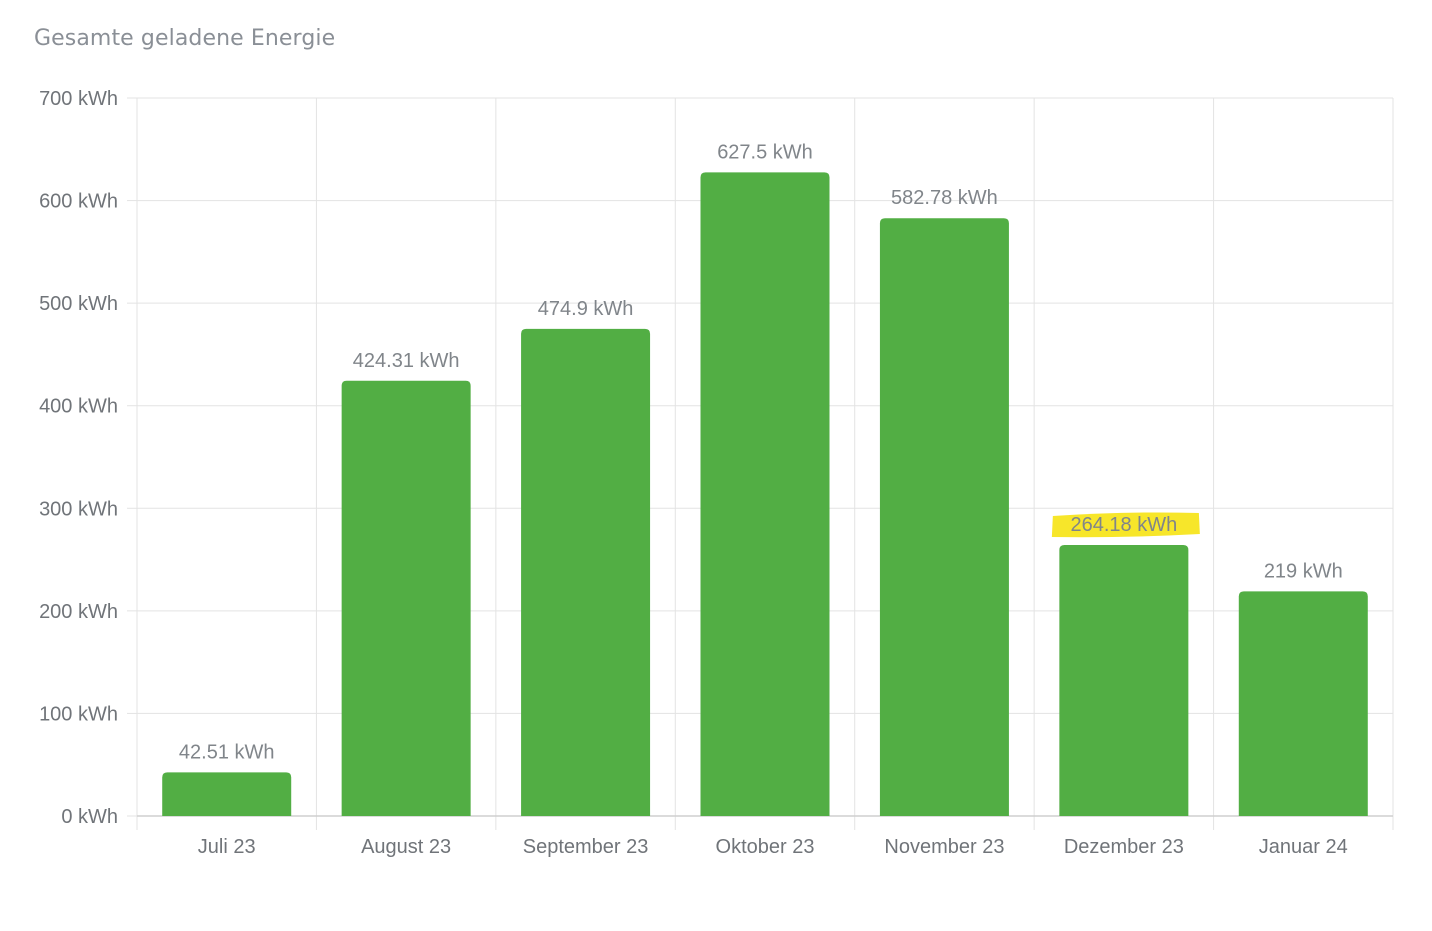 The width and height of the screenshot is (1432, 931). What do you see at coordinates (78, 202) in the screenshot?
I see `y-tick-label: 600 kWh` at bounding box center [78, 202].